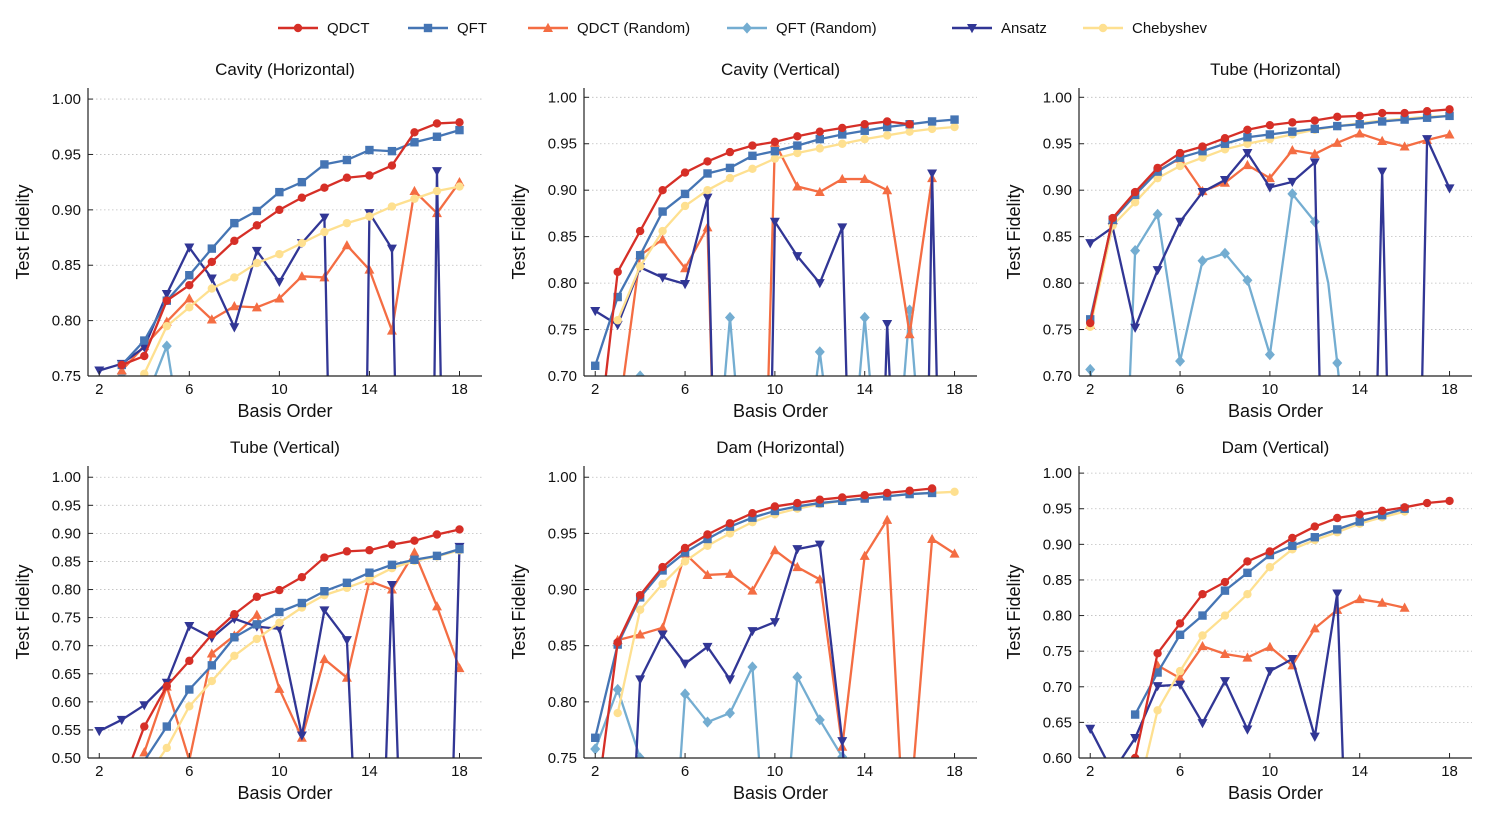 This screenshot has width=1496, height=819. I want to click on series-line-qft-random, so click(1214, 284).